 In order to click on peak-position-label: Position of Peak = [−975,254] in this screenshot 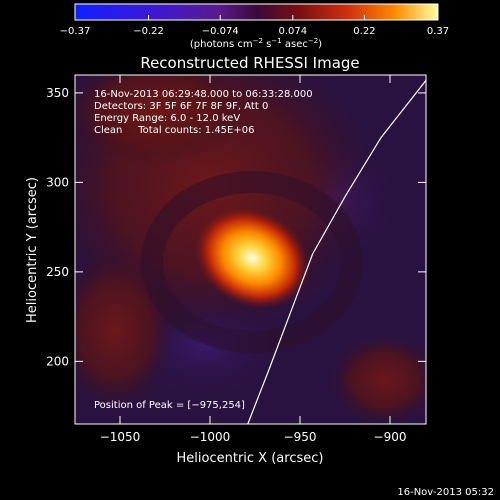, I will do `click(169, 405)`.